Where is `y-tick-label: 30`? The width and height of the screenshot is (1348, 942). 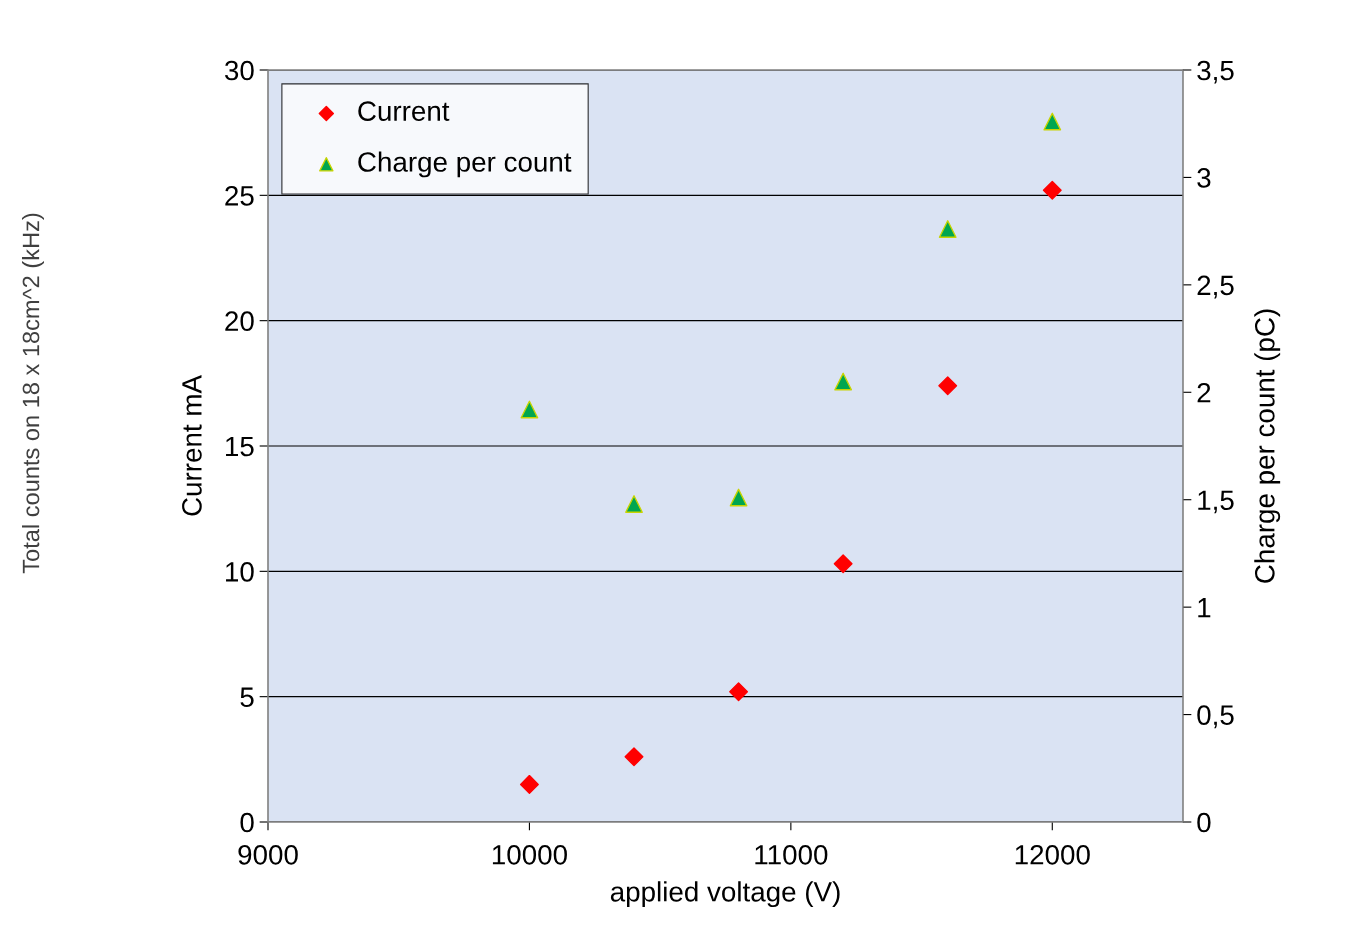 y-tick-label: 30 is located at coordinates (239, 70).